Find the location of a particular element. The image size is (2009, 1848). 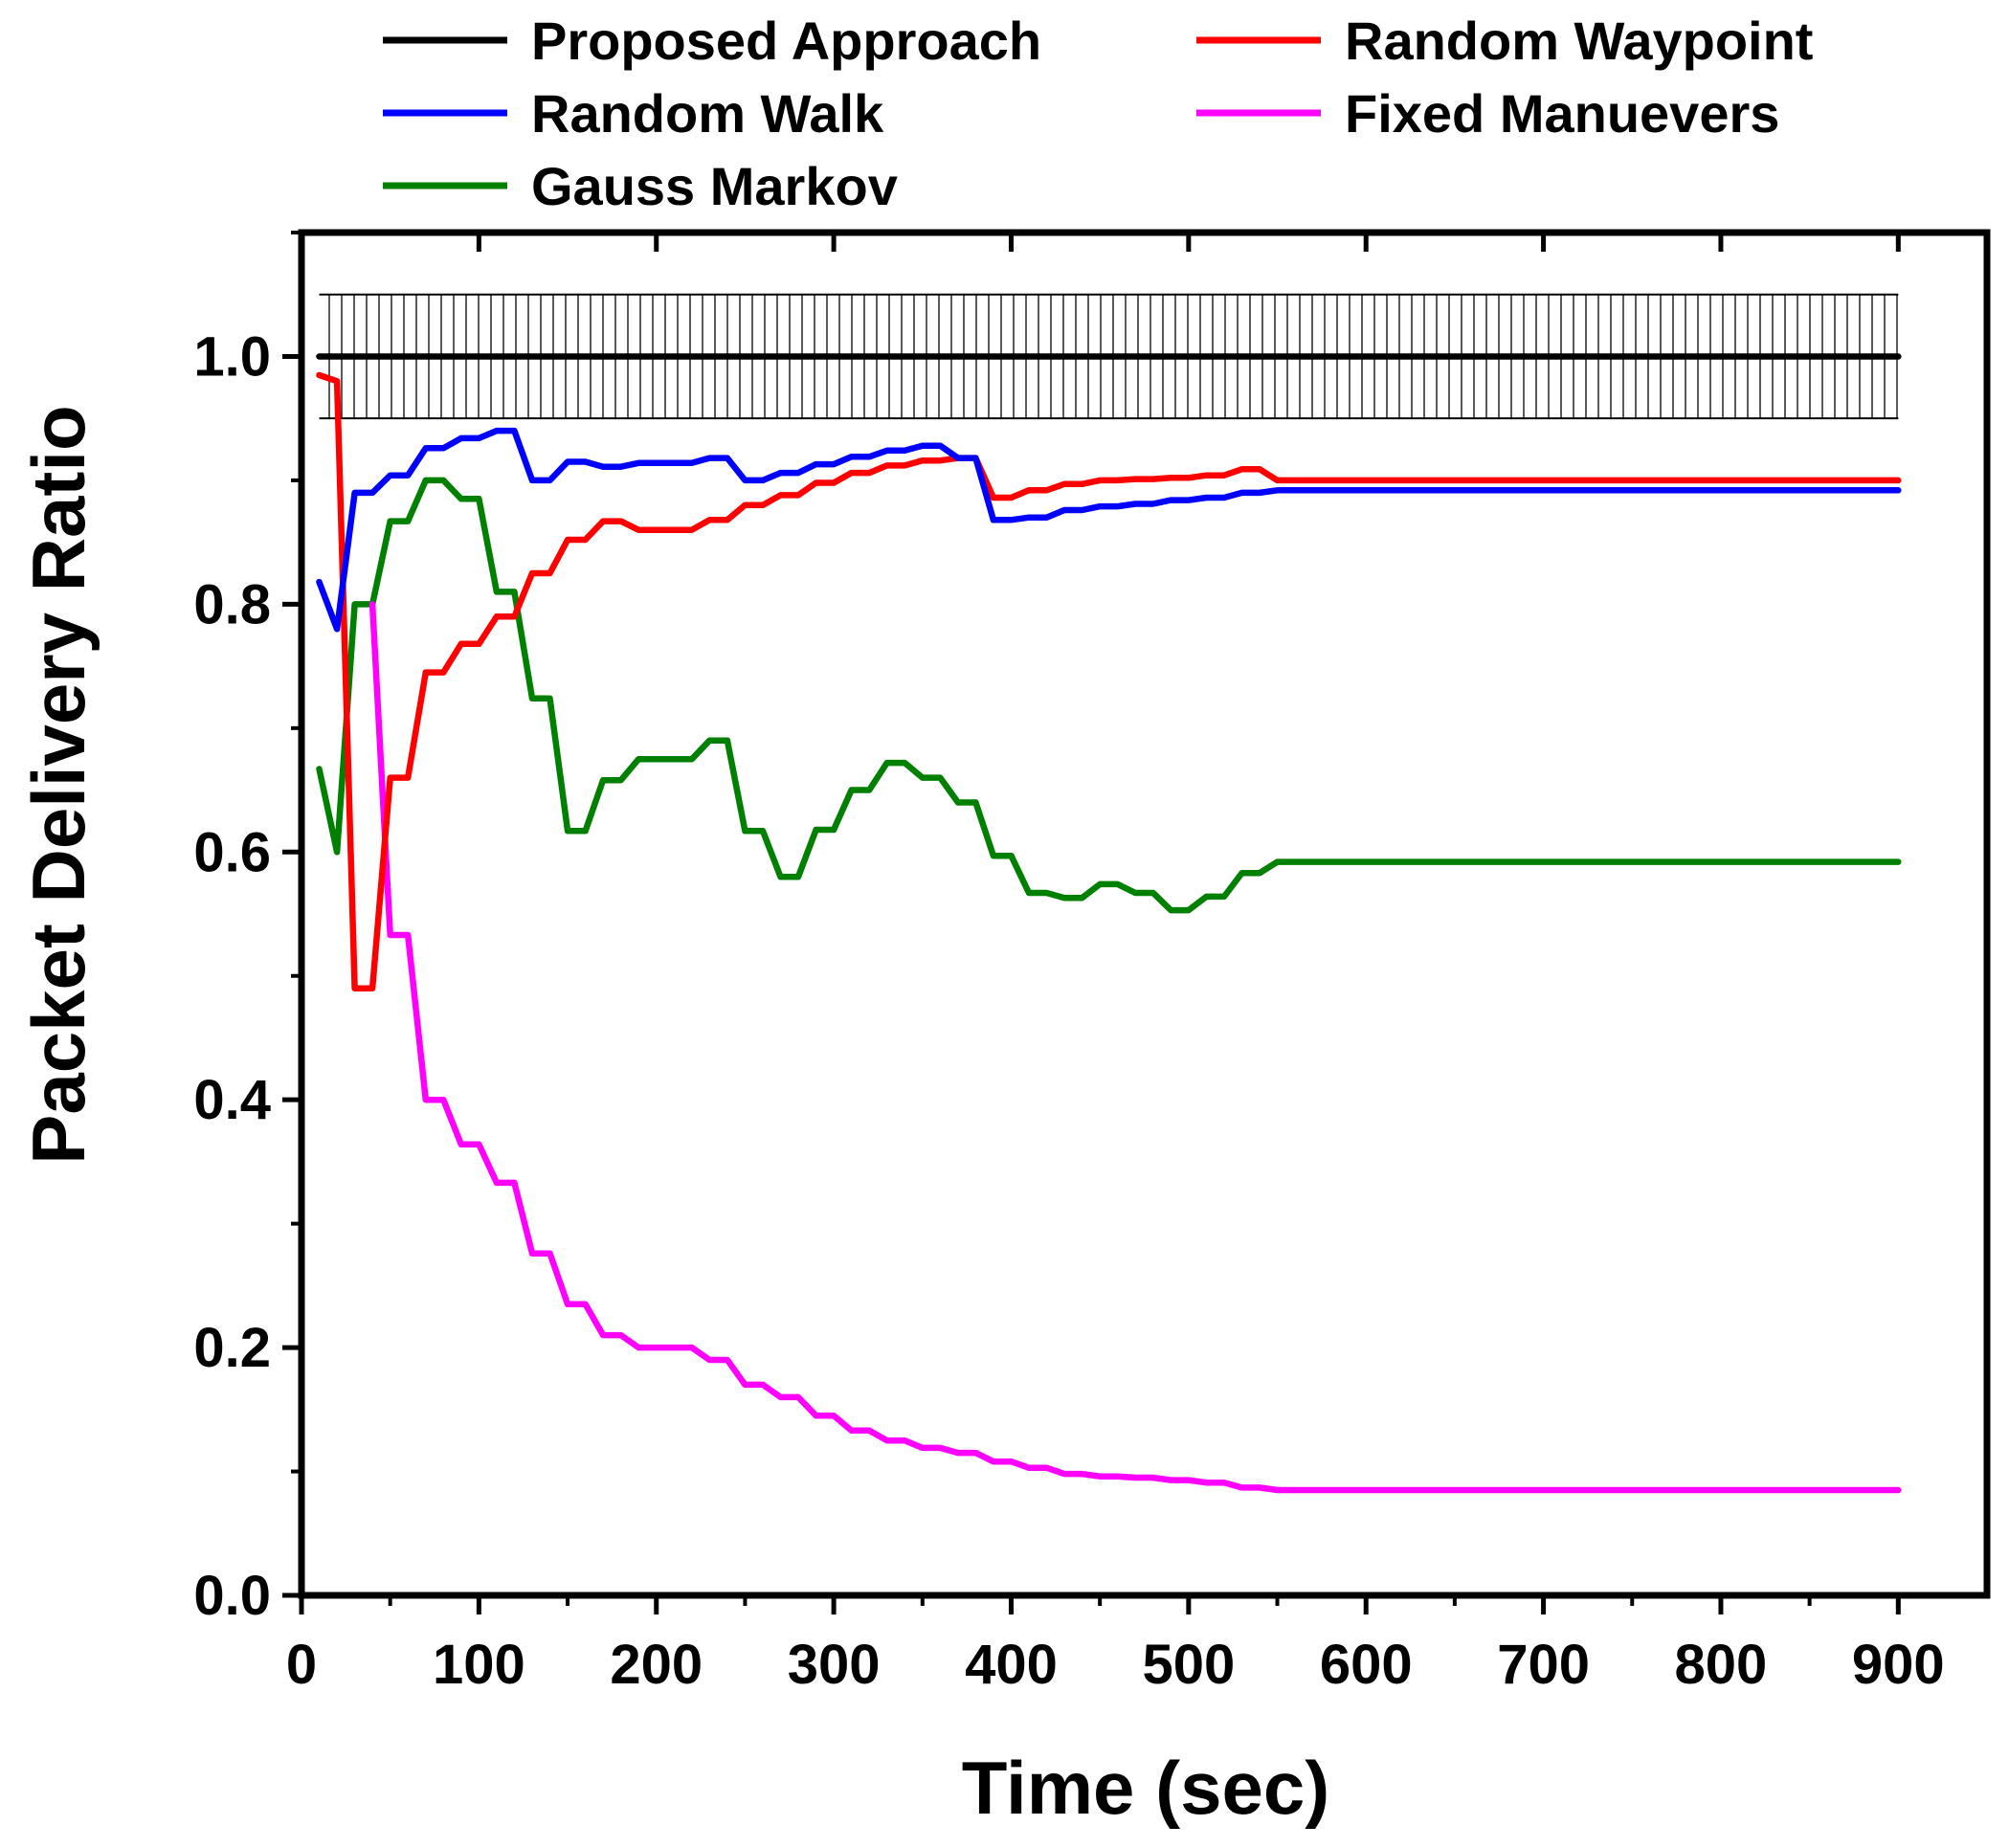

y-tick-label: 0.6 is located at coordinates (232, 852).